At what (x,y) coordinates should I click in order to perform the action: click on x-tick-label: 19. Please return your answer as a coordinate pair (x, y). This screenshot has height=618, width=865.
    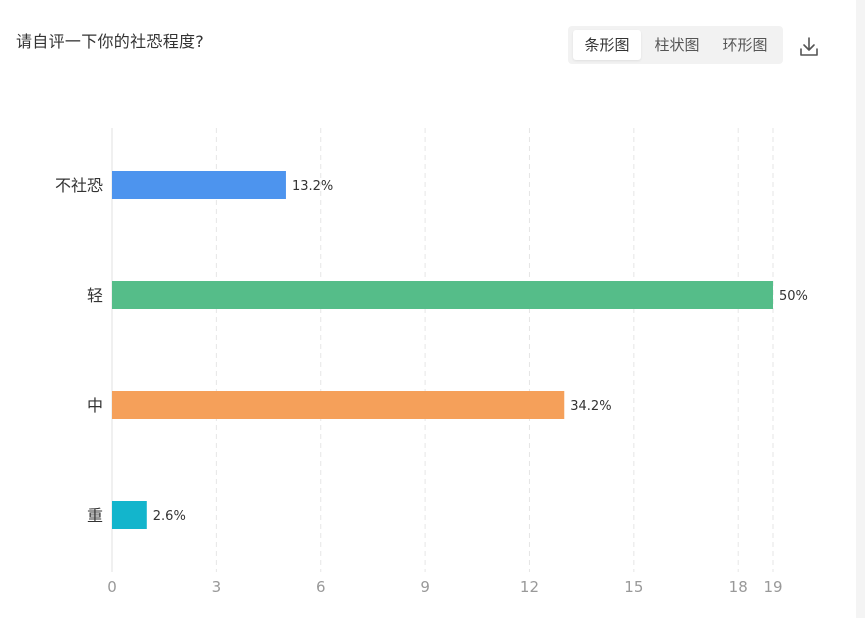
    Looking at the image, I should click on (772, 587).